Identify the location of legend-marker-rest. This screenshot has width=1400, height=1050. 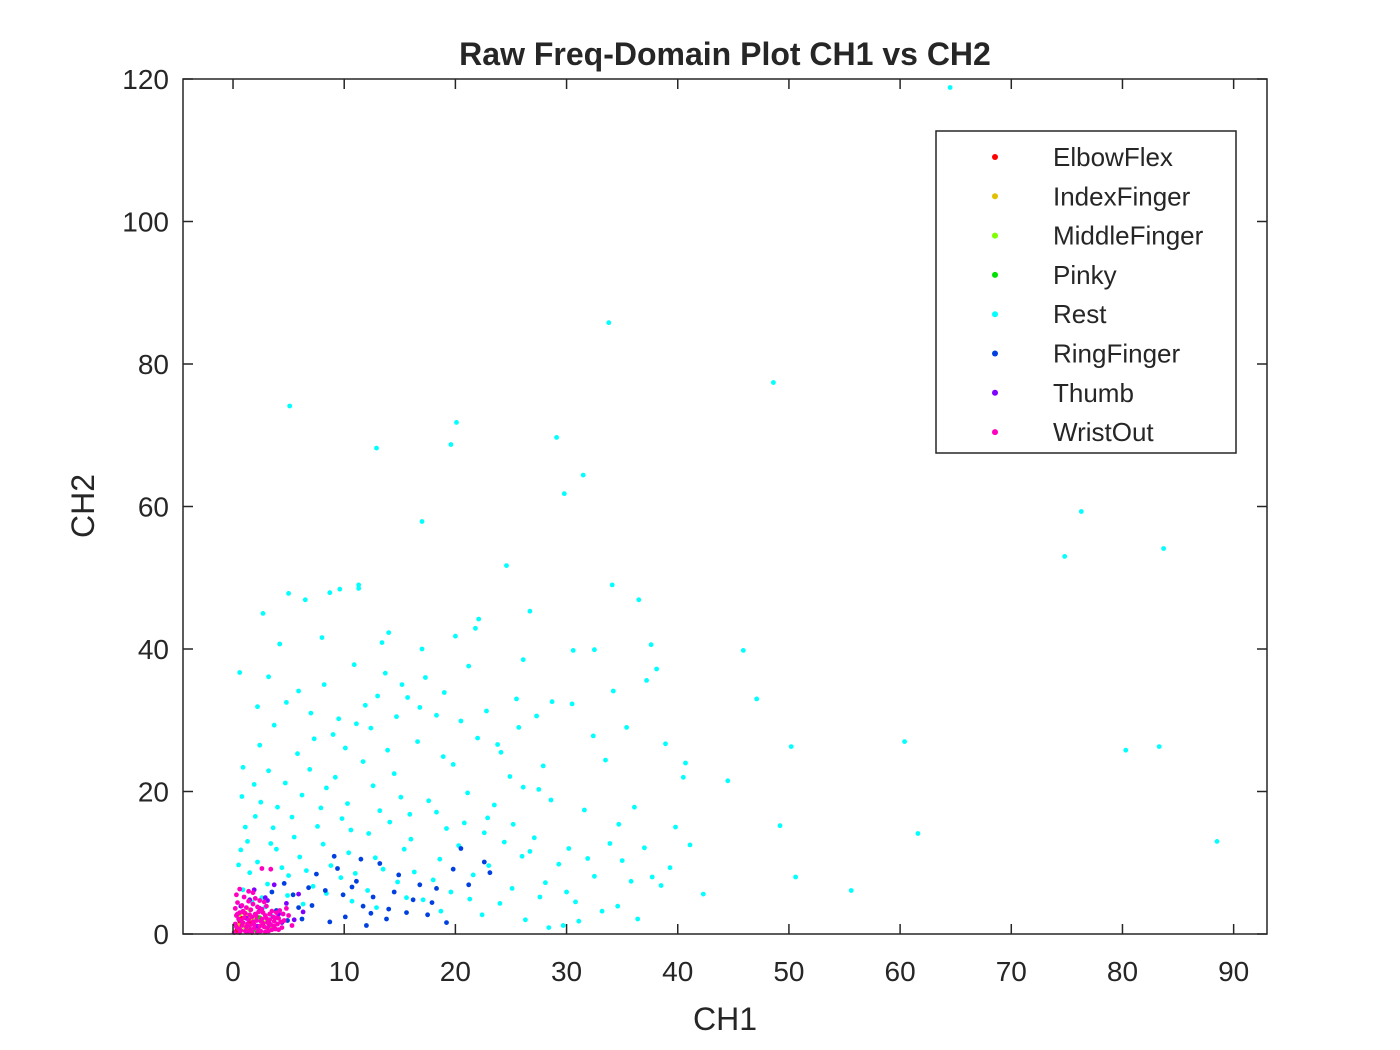
(995, 314).